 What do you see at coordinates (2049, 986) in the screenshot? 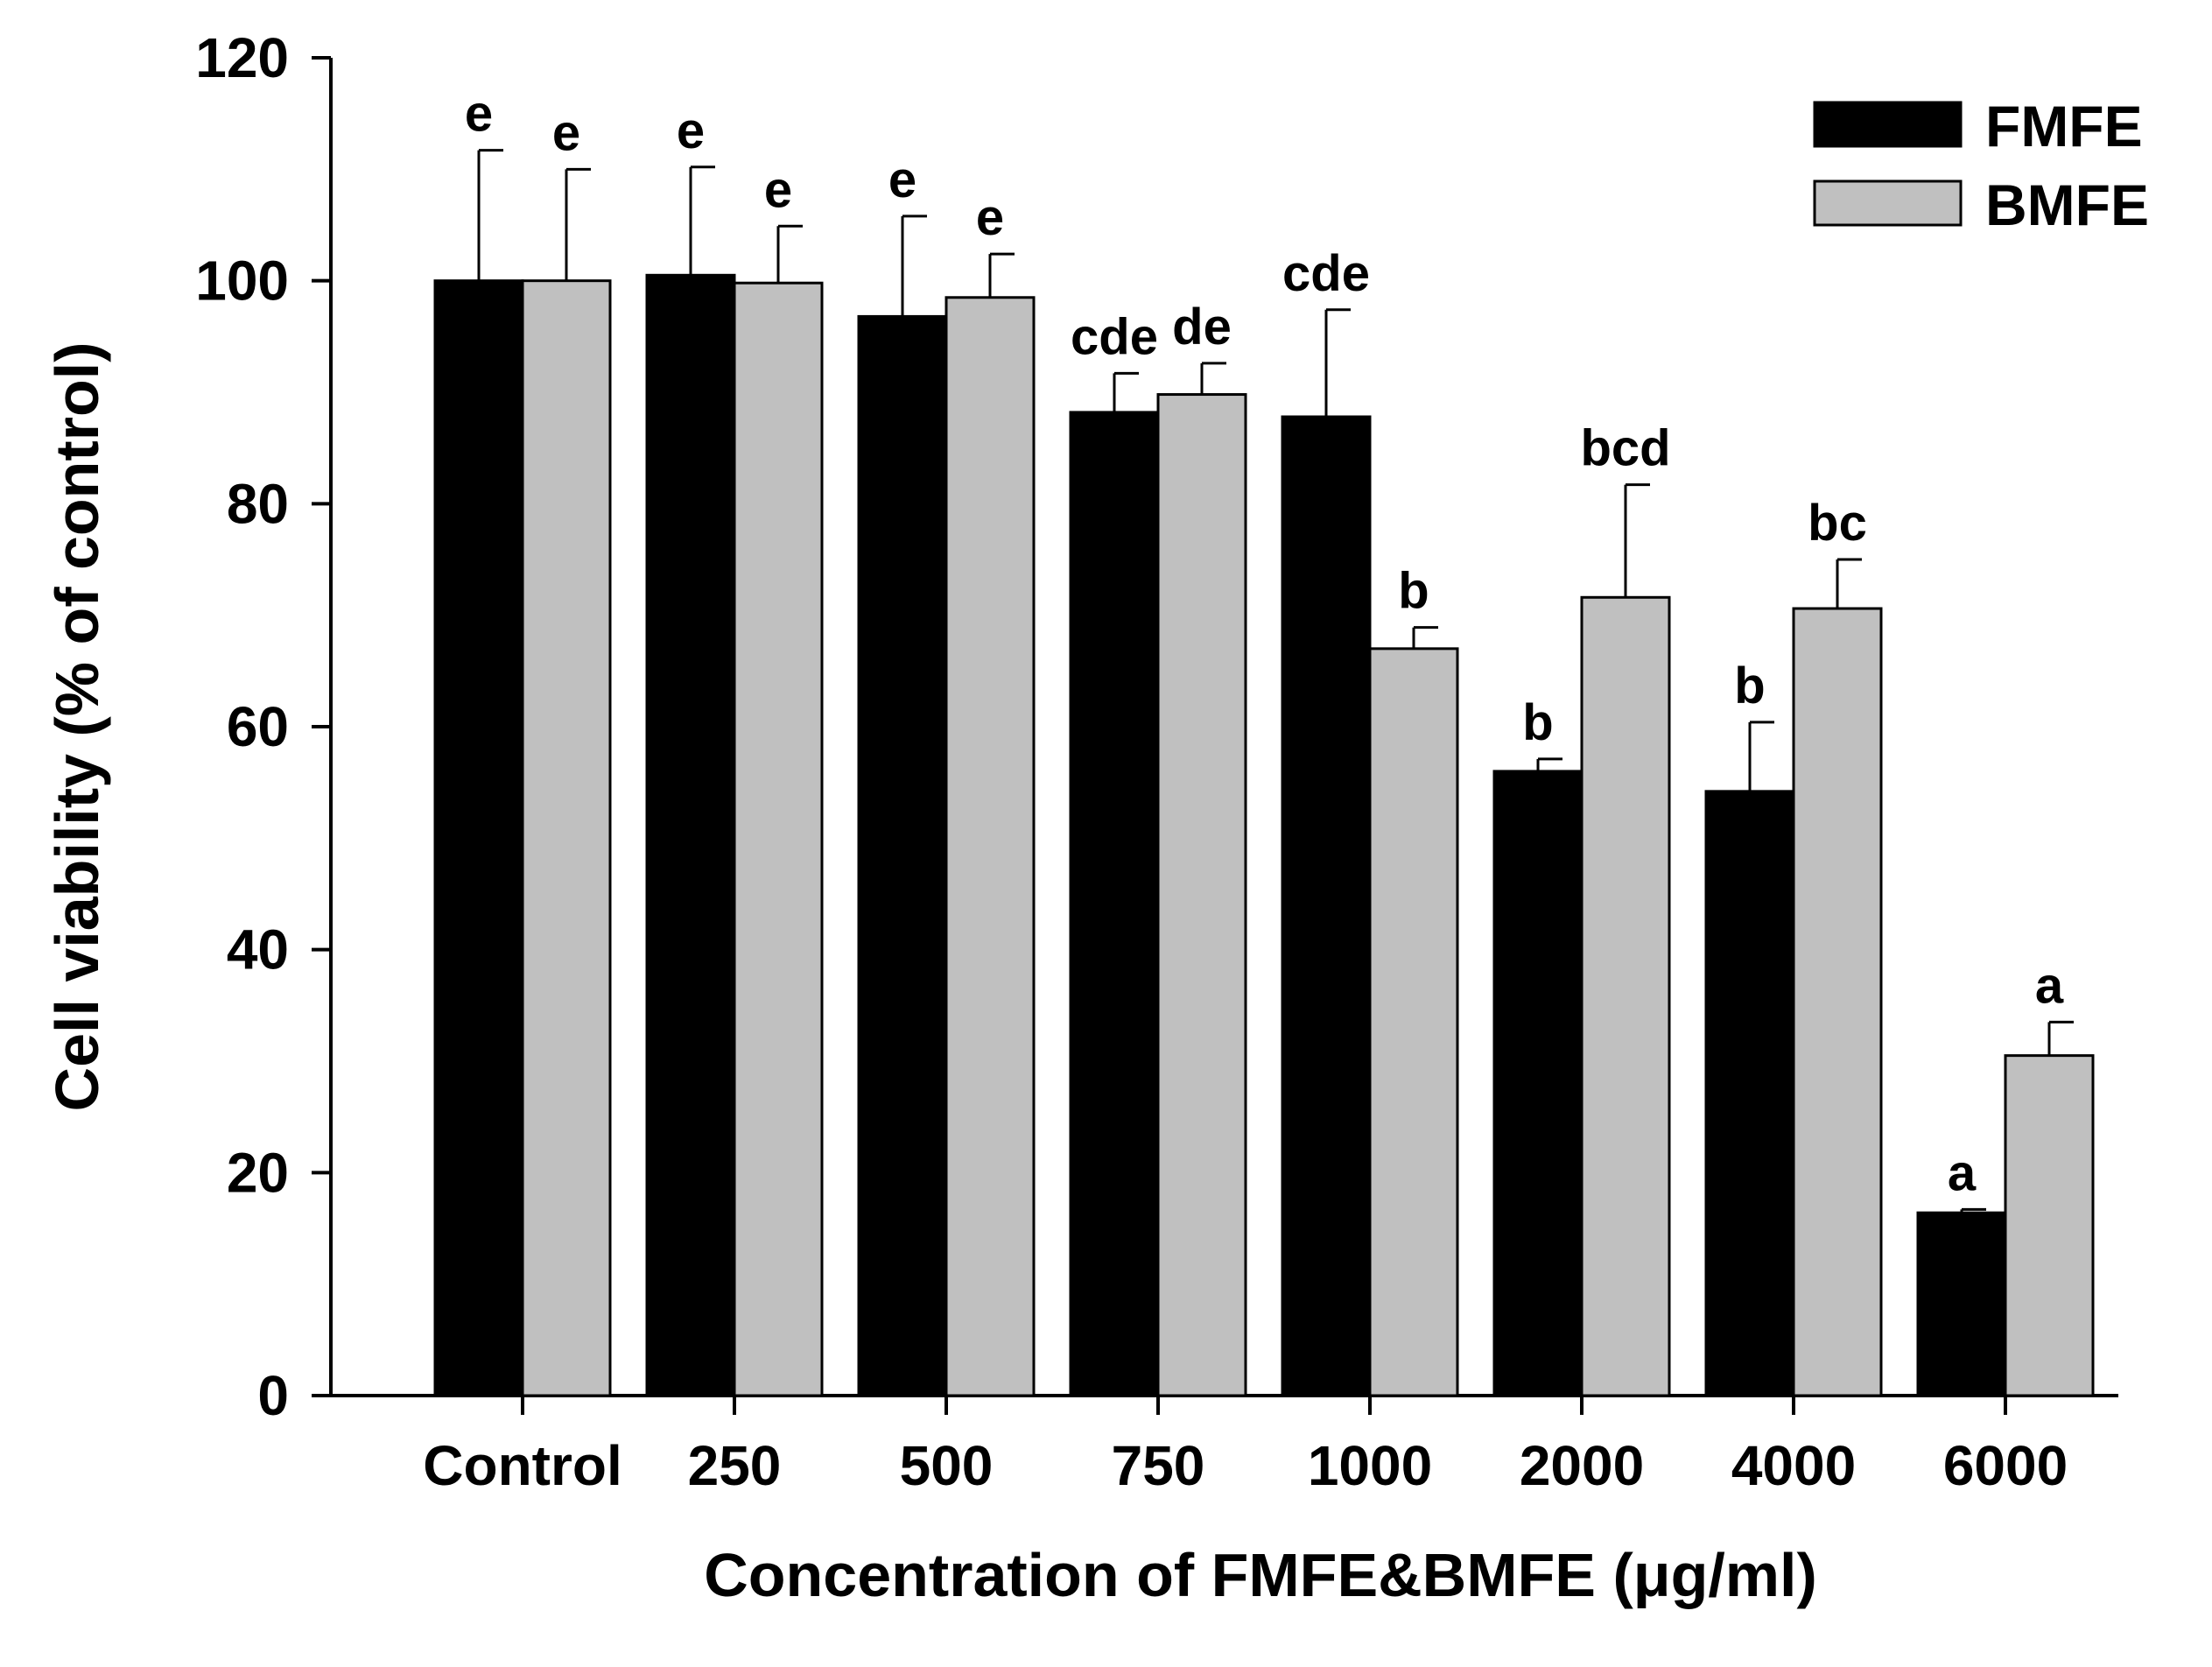
I see `significance-label-bmfe: a` at bounding box center [2049, 986].